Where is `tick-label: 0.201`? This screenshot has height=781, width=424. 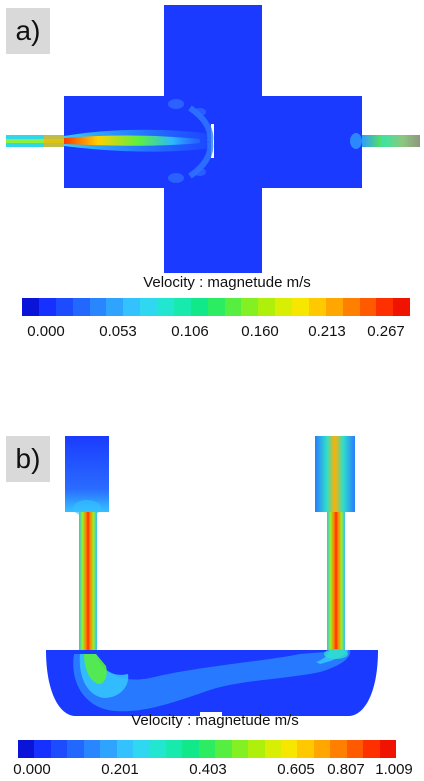 tick-label: 0.201 is located at coordinates (120, 769).